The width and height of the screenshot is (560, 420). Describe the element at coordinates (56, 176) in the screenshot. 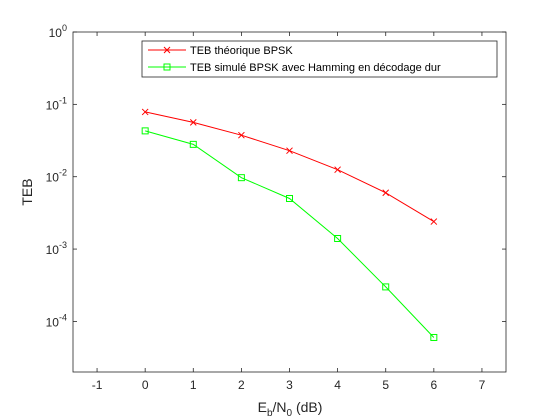

I see `y-tick-label: 10⁻²` at that location.